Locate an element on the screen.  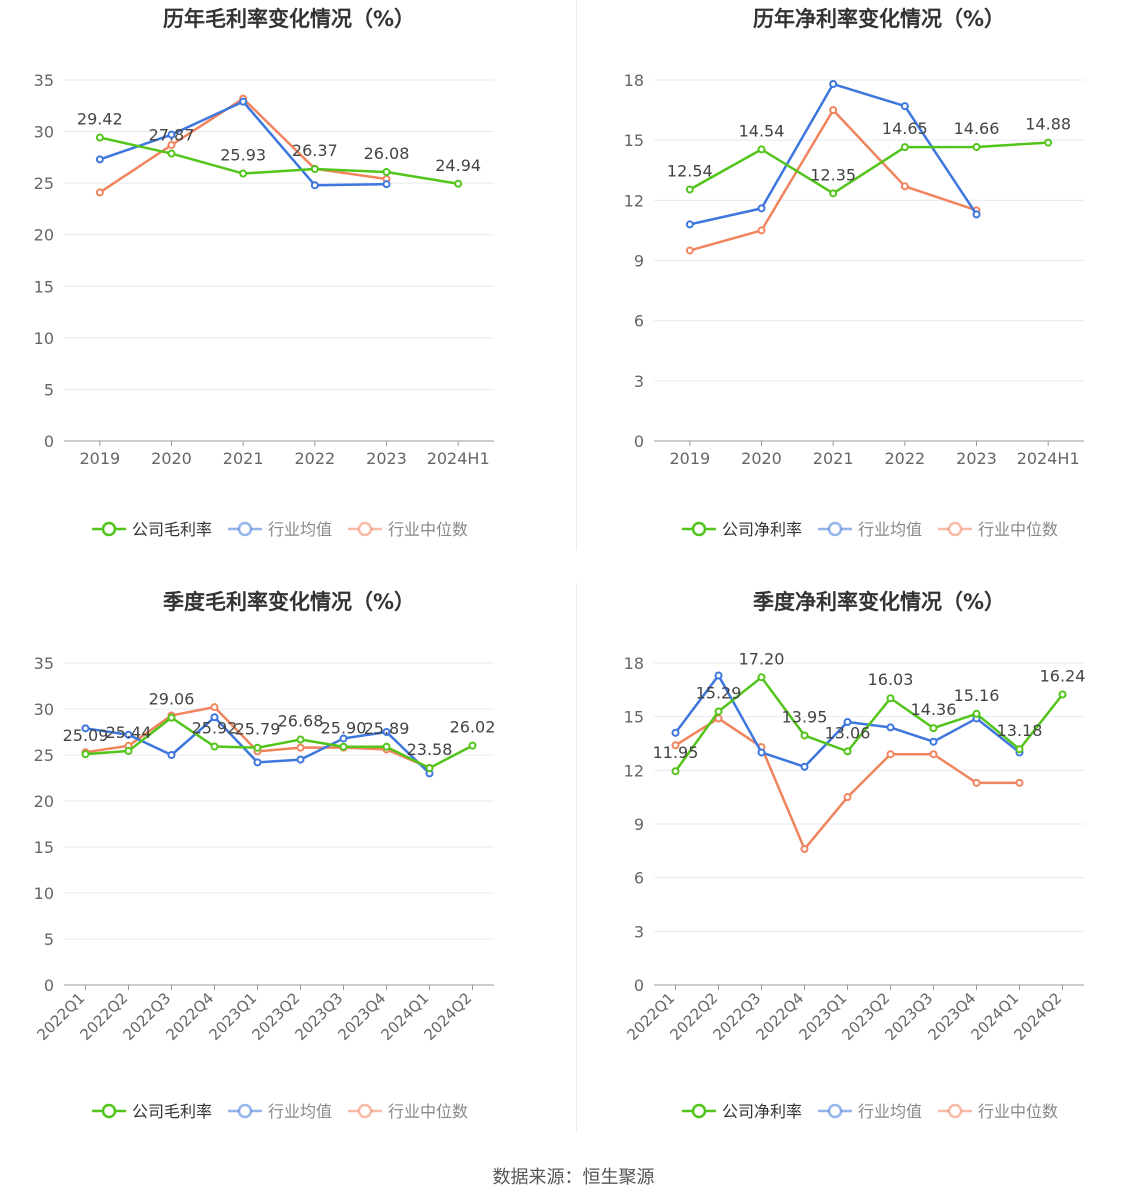
data-label: 29.06 is located at coordinates (172, 699).